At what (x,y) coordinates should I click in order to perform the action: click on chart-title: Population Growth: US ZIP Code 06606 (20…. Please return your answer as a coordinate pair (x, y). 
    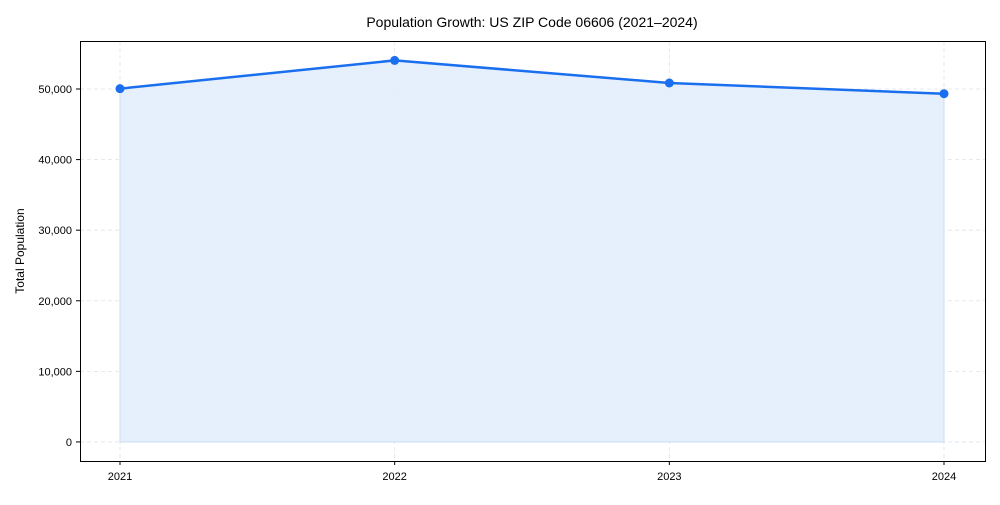
    Looking at the image, I should click on (531, 22).